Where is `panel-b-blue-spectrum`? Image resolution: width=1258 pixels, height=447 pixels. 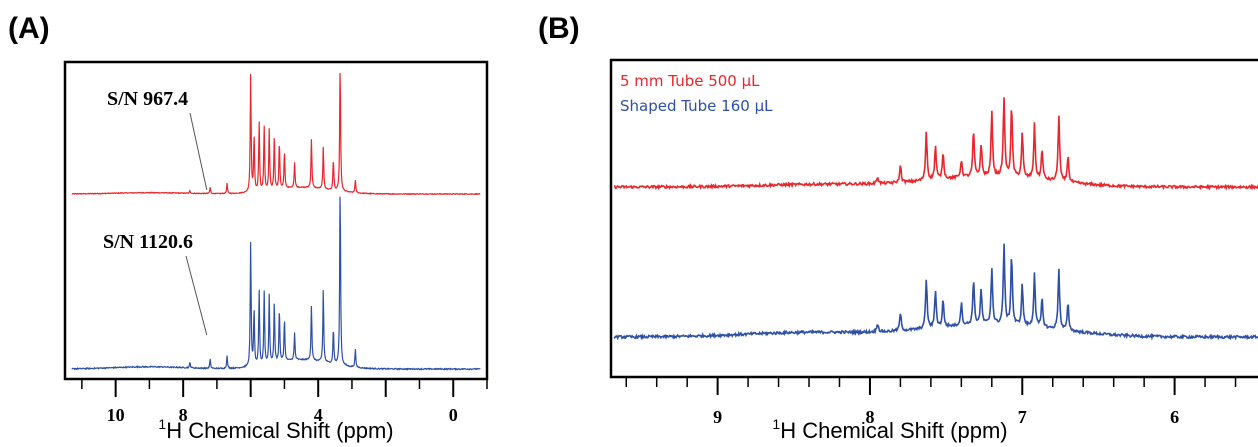
panel-b-blue-spectrum is located at coordinates (935, 292).